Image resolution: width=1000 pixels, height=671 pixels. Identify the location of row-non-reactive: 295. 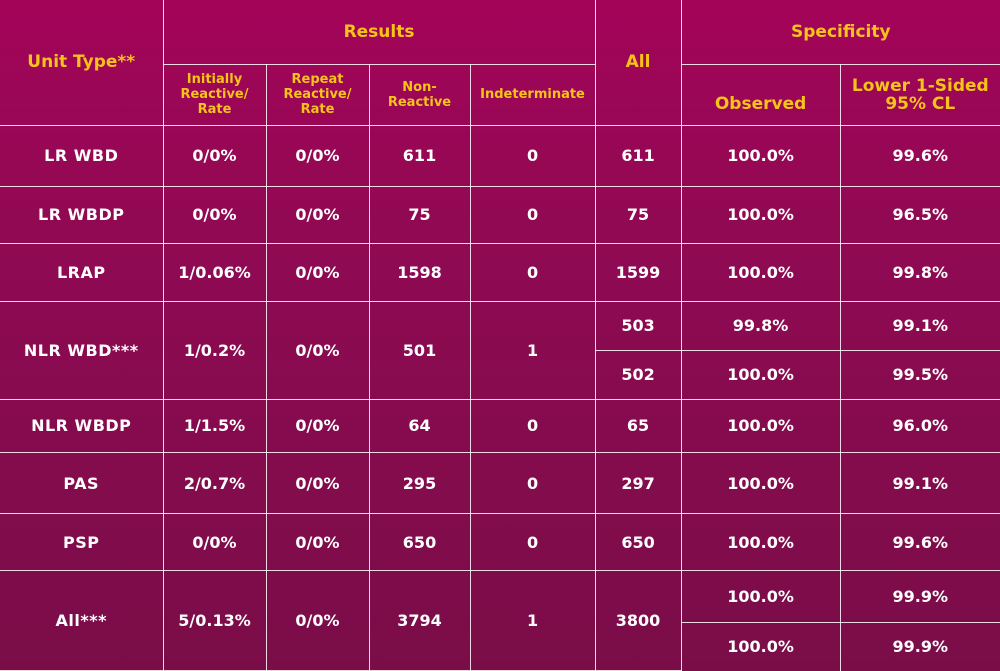
(419, 483).